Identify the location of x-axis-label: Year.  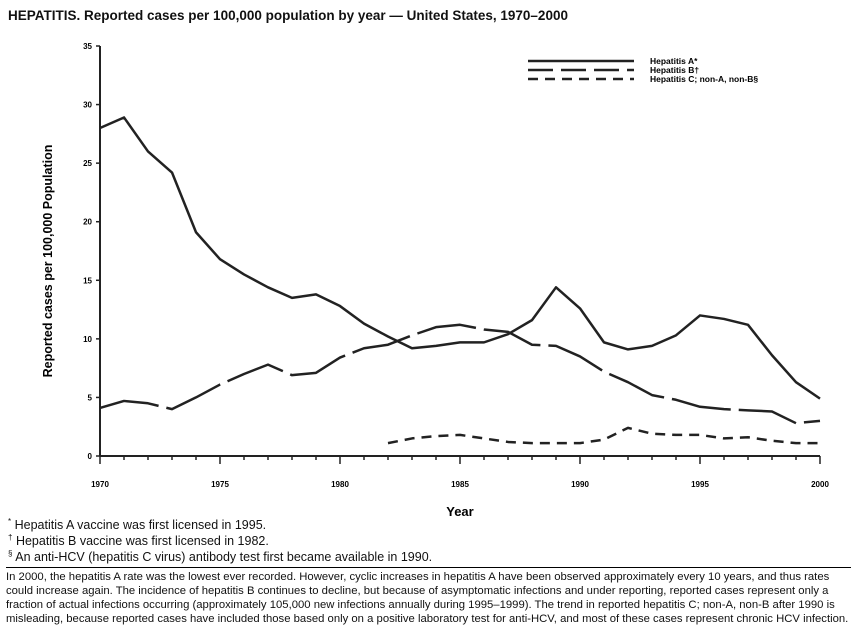
(459, 511).